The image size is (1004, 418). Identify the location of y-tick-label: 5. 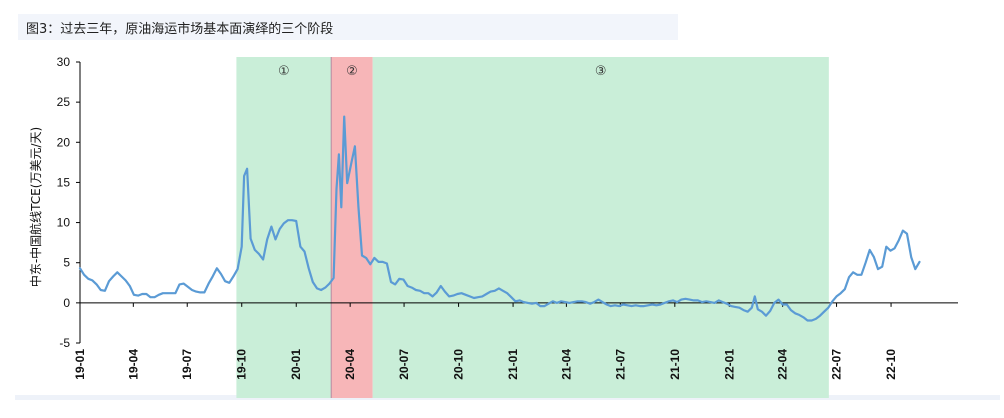
(66, 263).